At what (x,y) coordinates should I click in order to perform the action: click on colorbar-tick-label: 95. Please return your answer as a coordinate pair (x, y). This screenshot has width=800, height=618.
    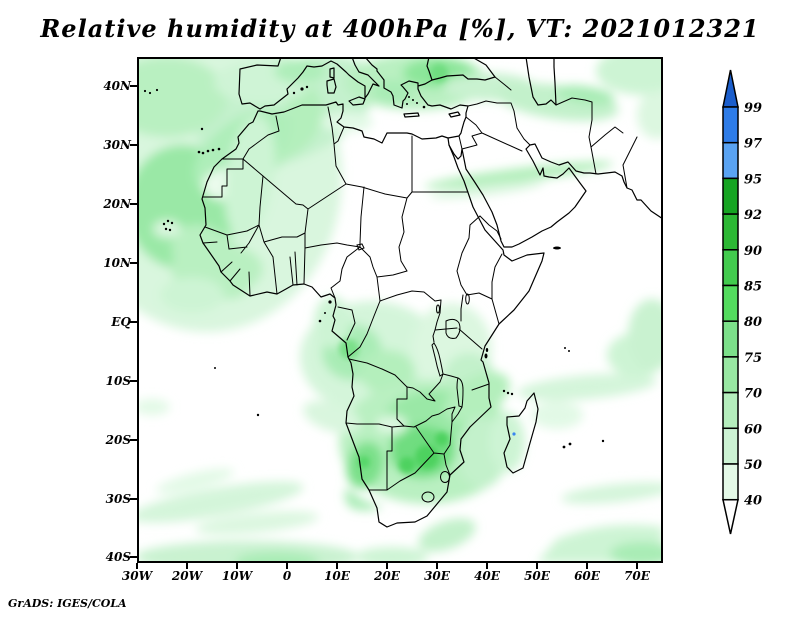
    Looking at the image, I should click on (753, 179).